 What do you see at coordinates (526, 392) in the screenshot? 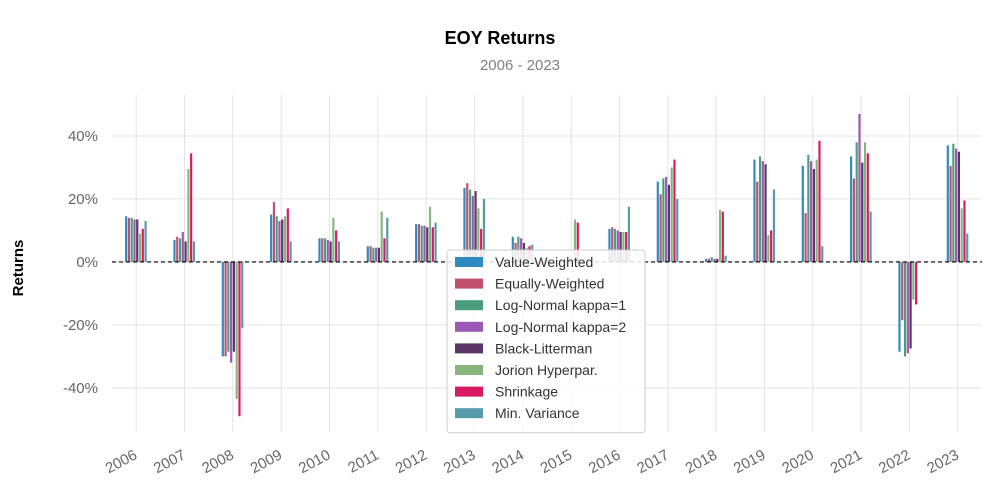
I see `legend-label: Shrinkage` at bounding box center [526, 392].